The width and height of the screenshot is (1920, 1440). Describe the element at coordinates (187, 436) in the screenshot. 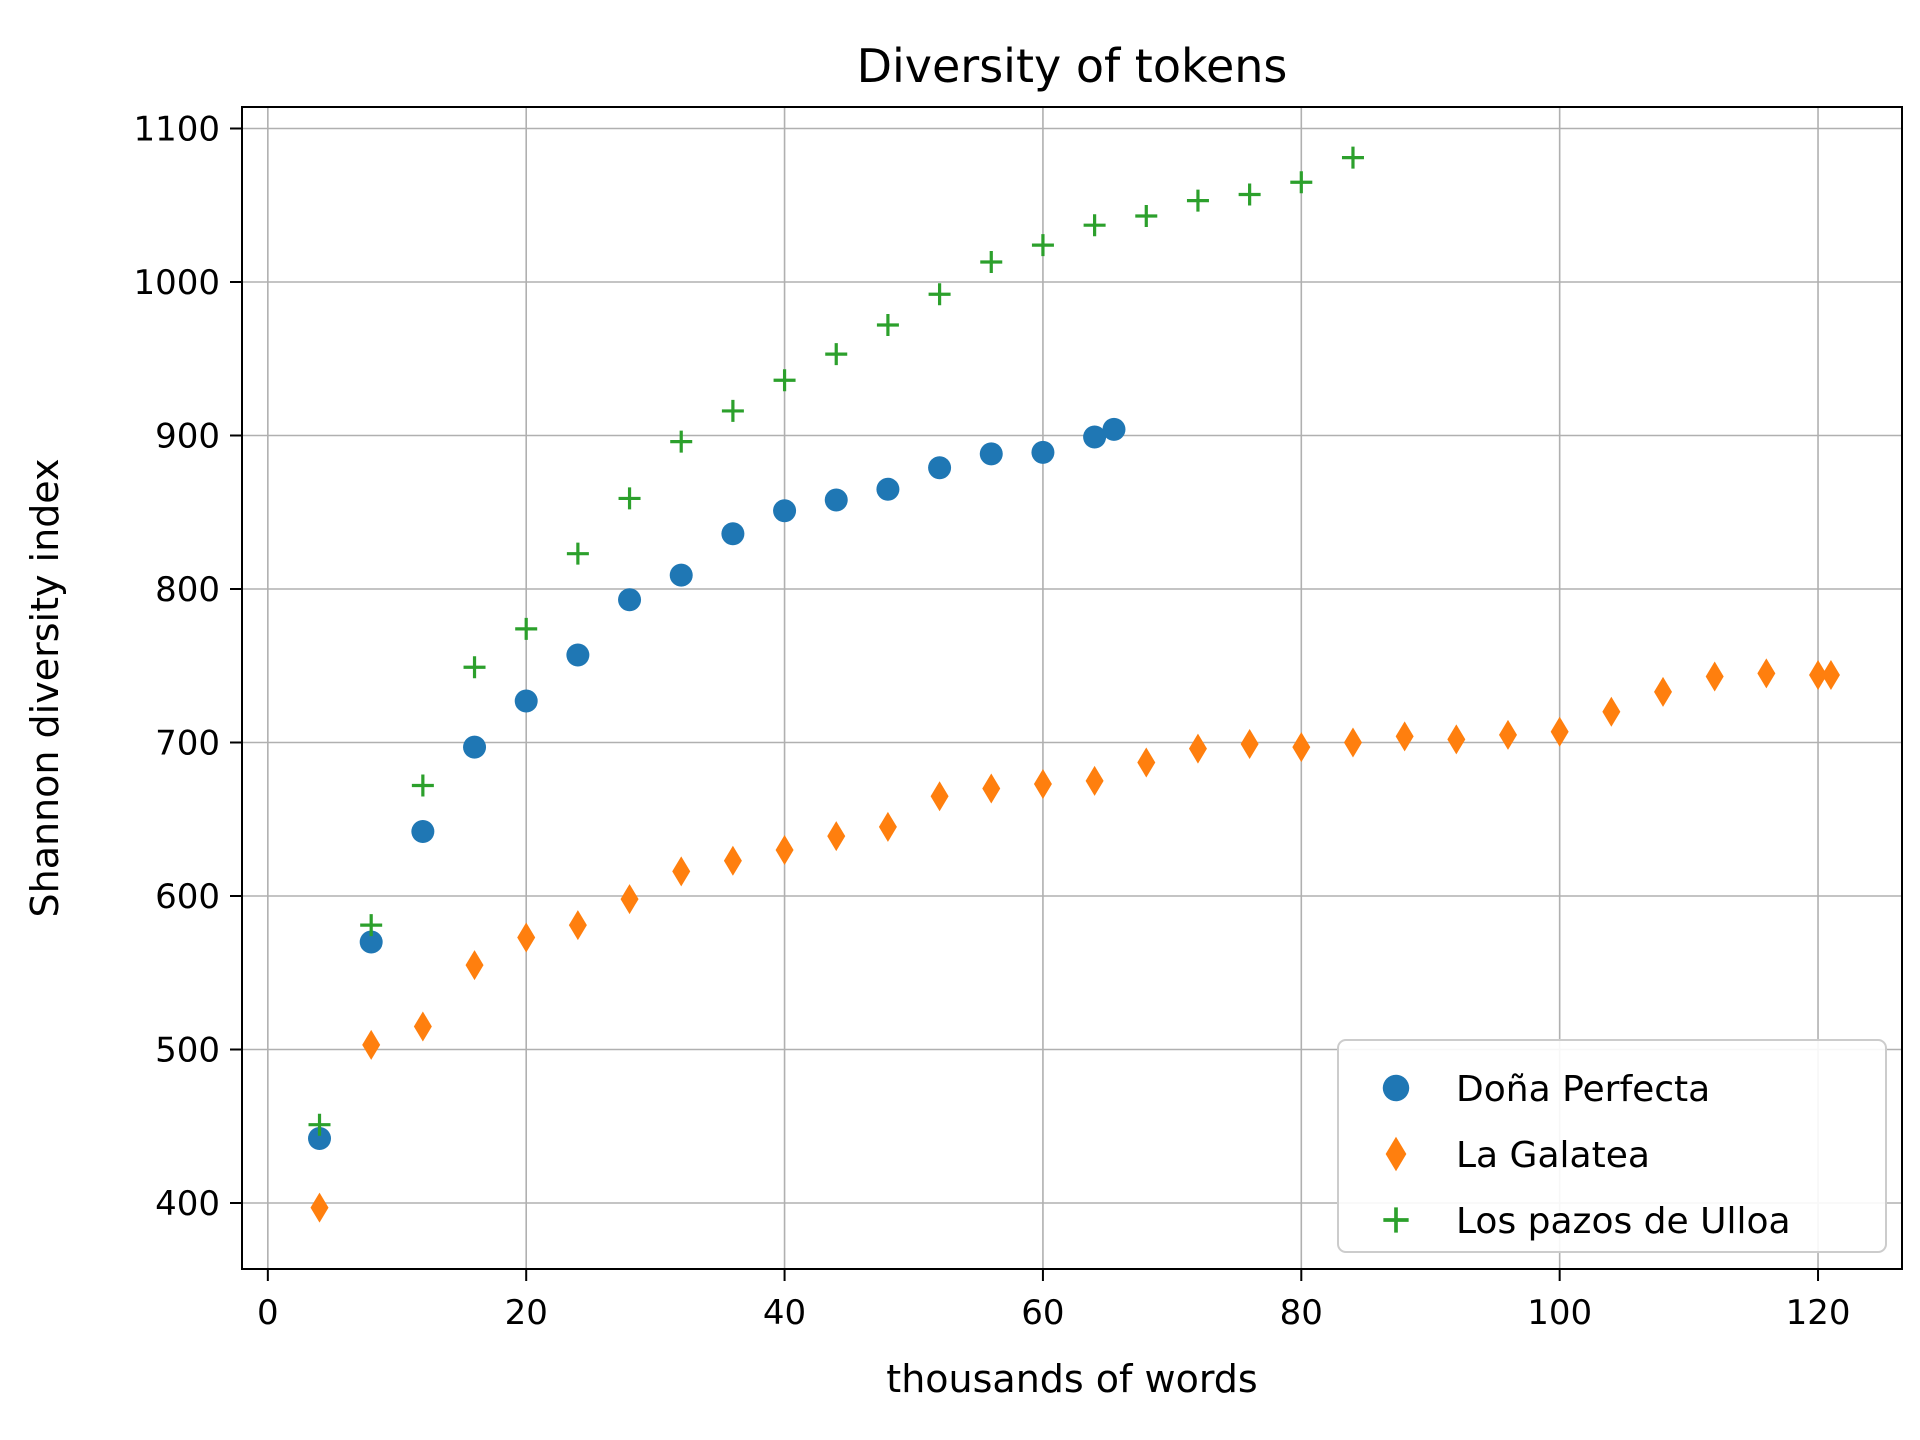

I see `y-tick-label: 900` at that location.